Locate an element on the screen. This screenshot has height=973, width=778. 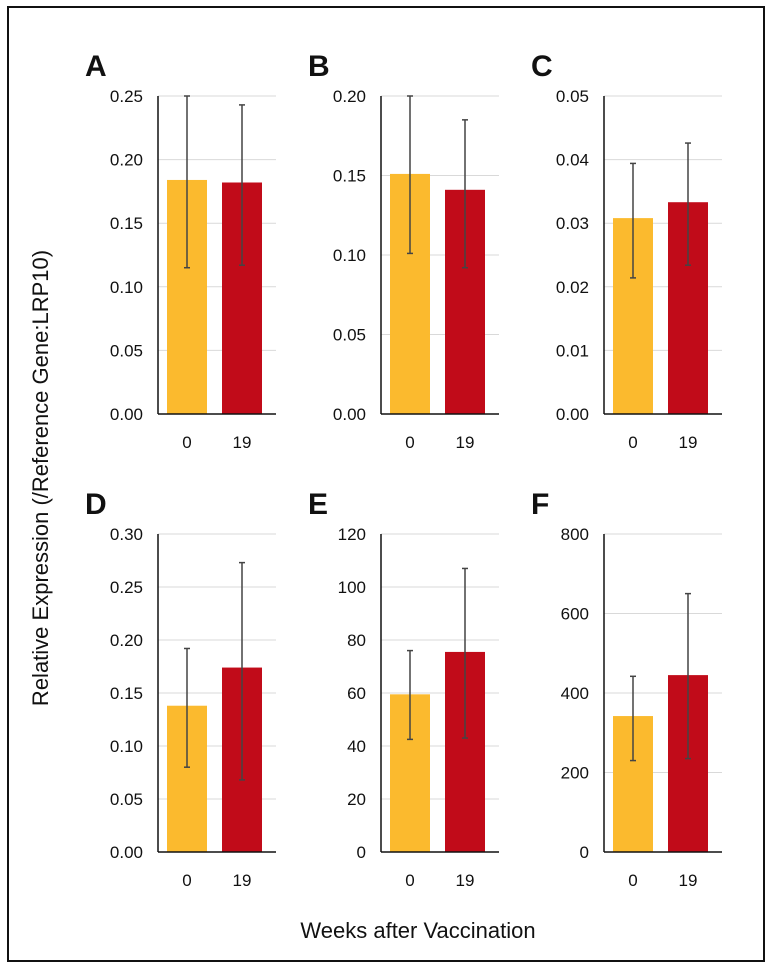
x-tick-label-c-1: 19 is located at coordinates (688, 442).